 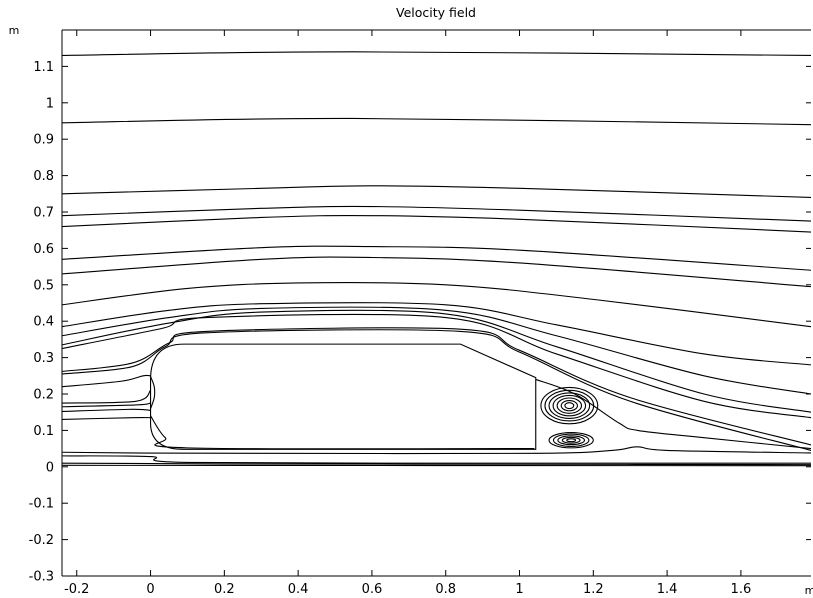 I want to click on wake-vortices, so click(x=569, y=417).